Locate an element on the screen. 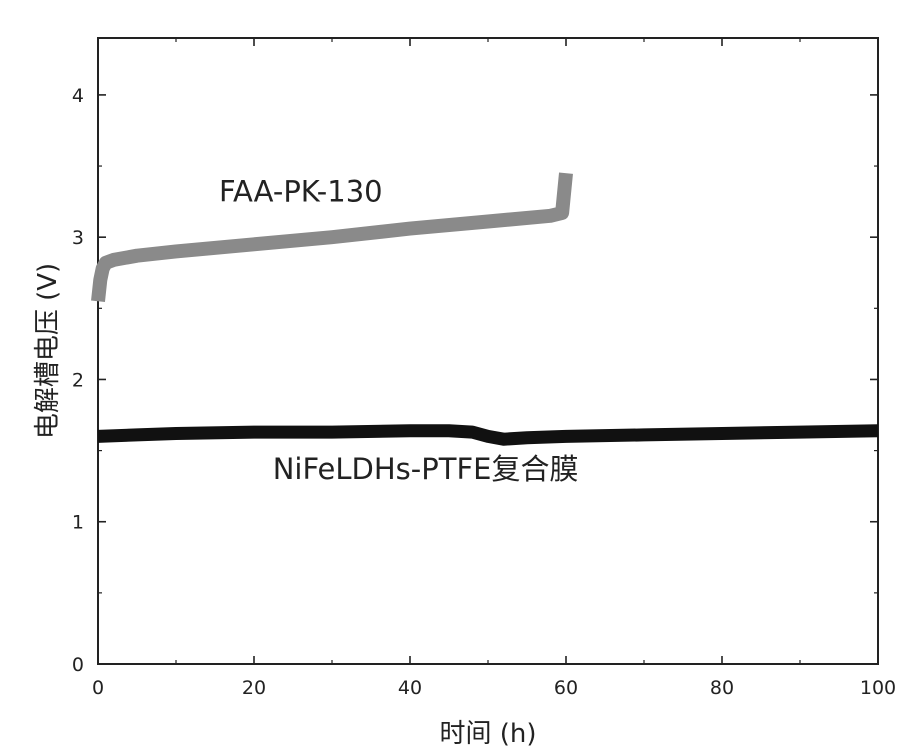 This screenshot has width=921, height=754. x-tick-label: 100 is located at coordinates (878, 688).